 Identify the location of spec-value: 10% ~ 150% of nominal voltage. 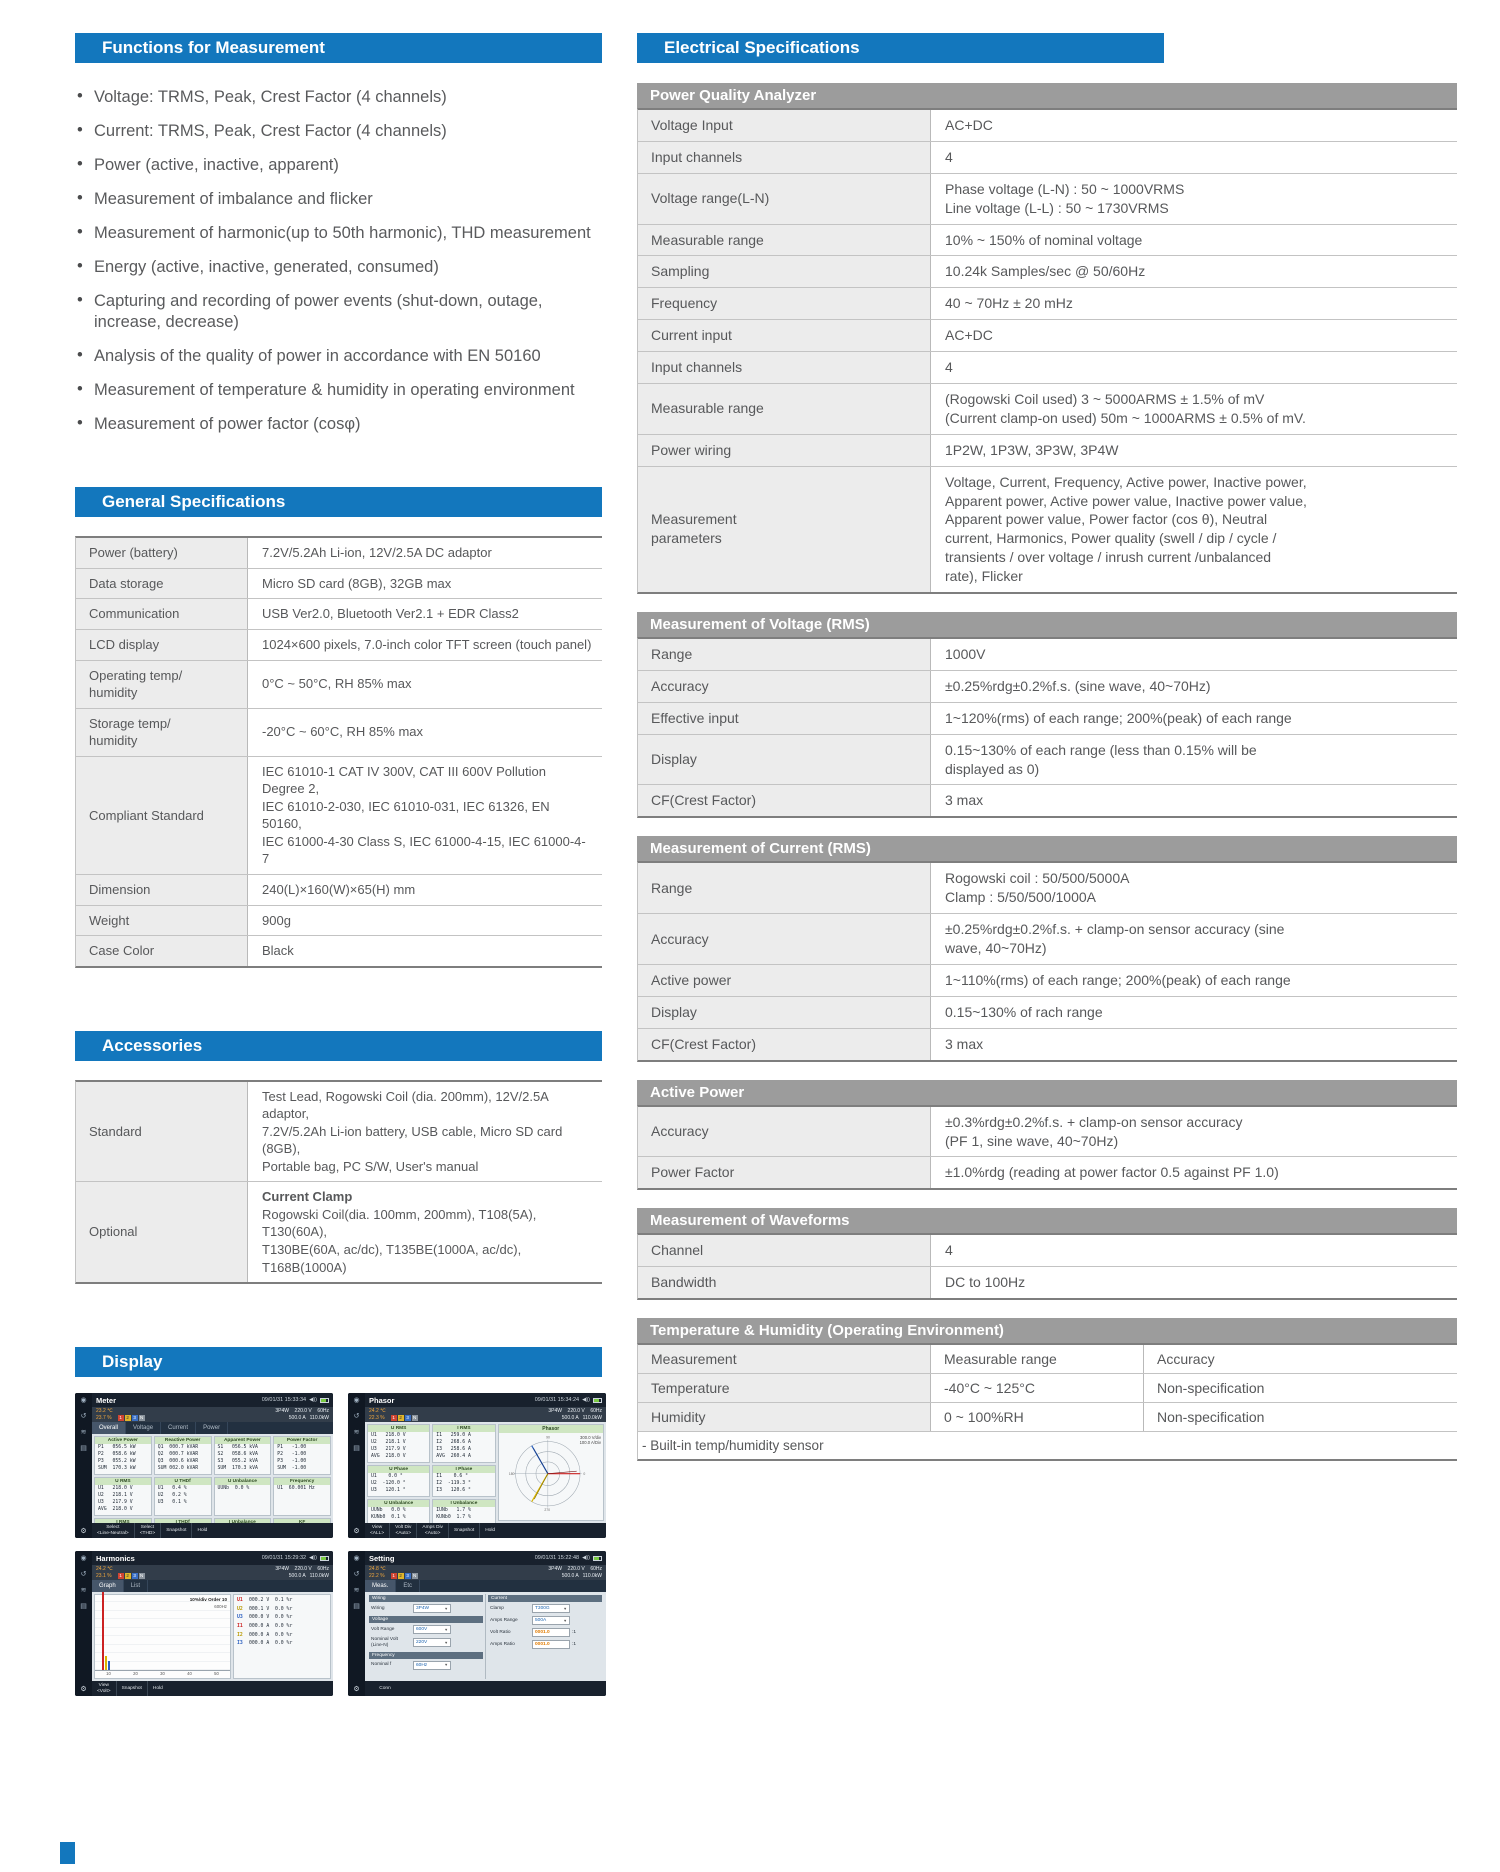
(1044, 239).